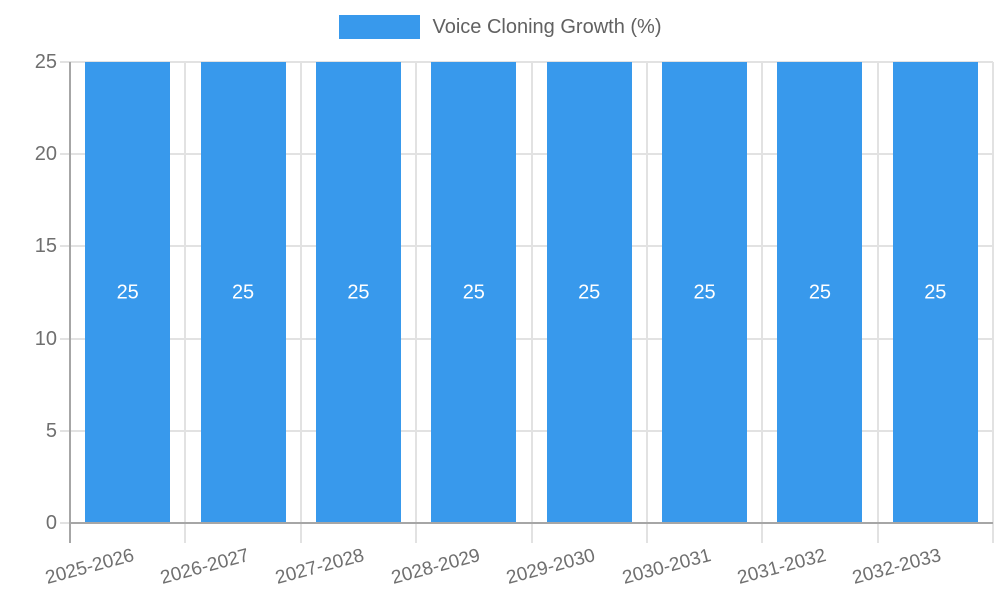 The width and height of the screenshot is (1000, 613). Describe the element at coordinates (45, 246) in the screenshot. I see `y-axis-tick-label: 15` at that location.